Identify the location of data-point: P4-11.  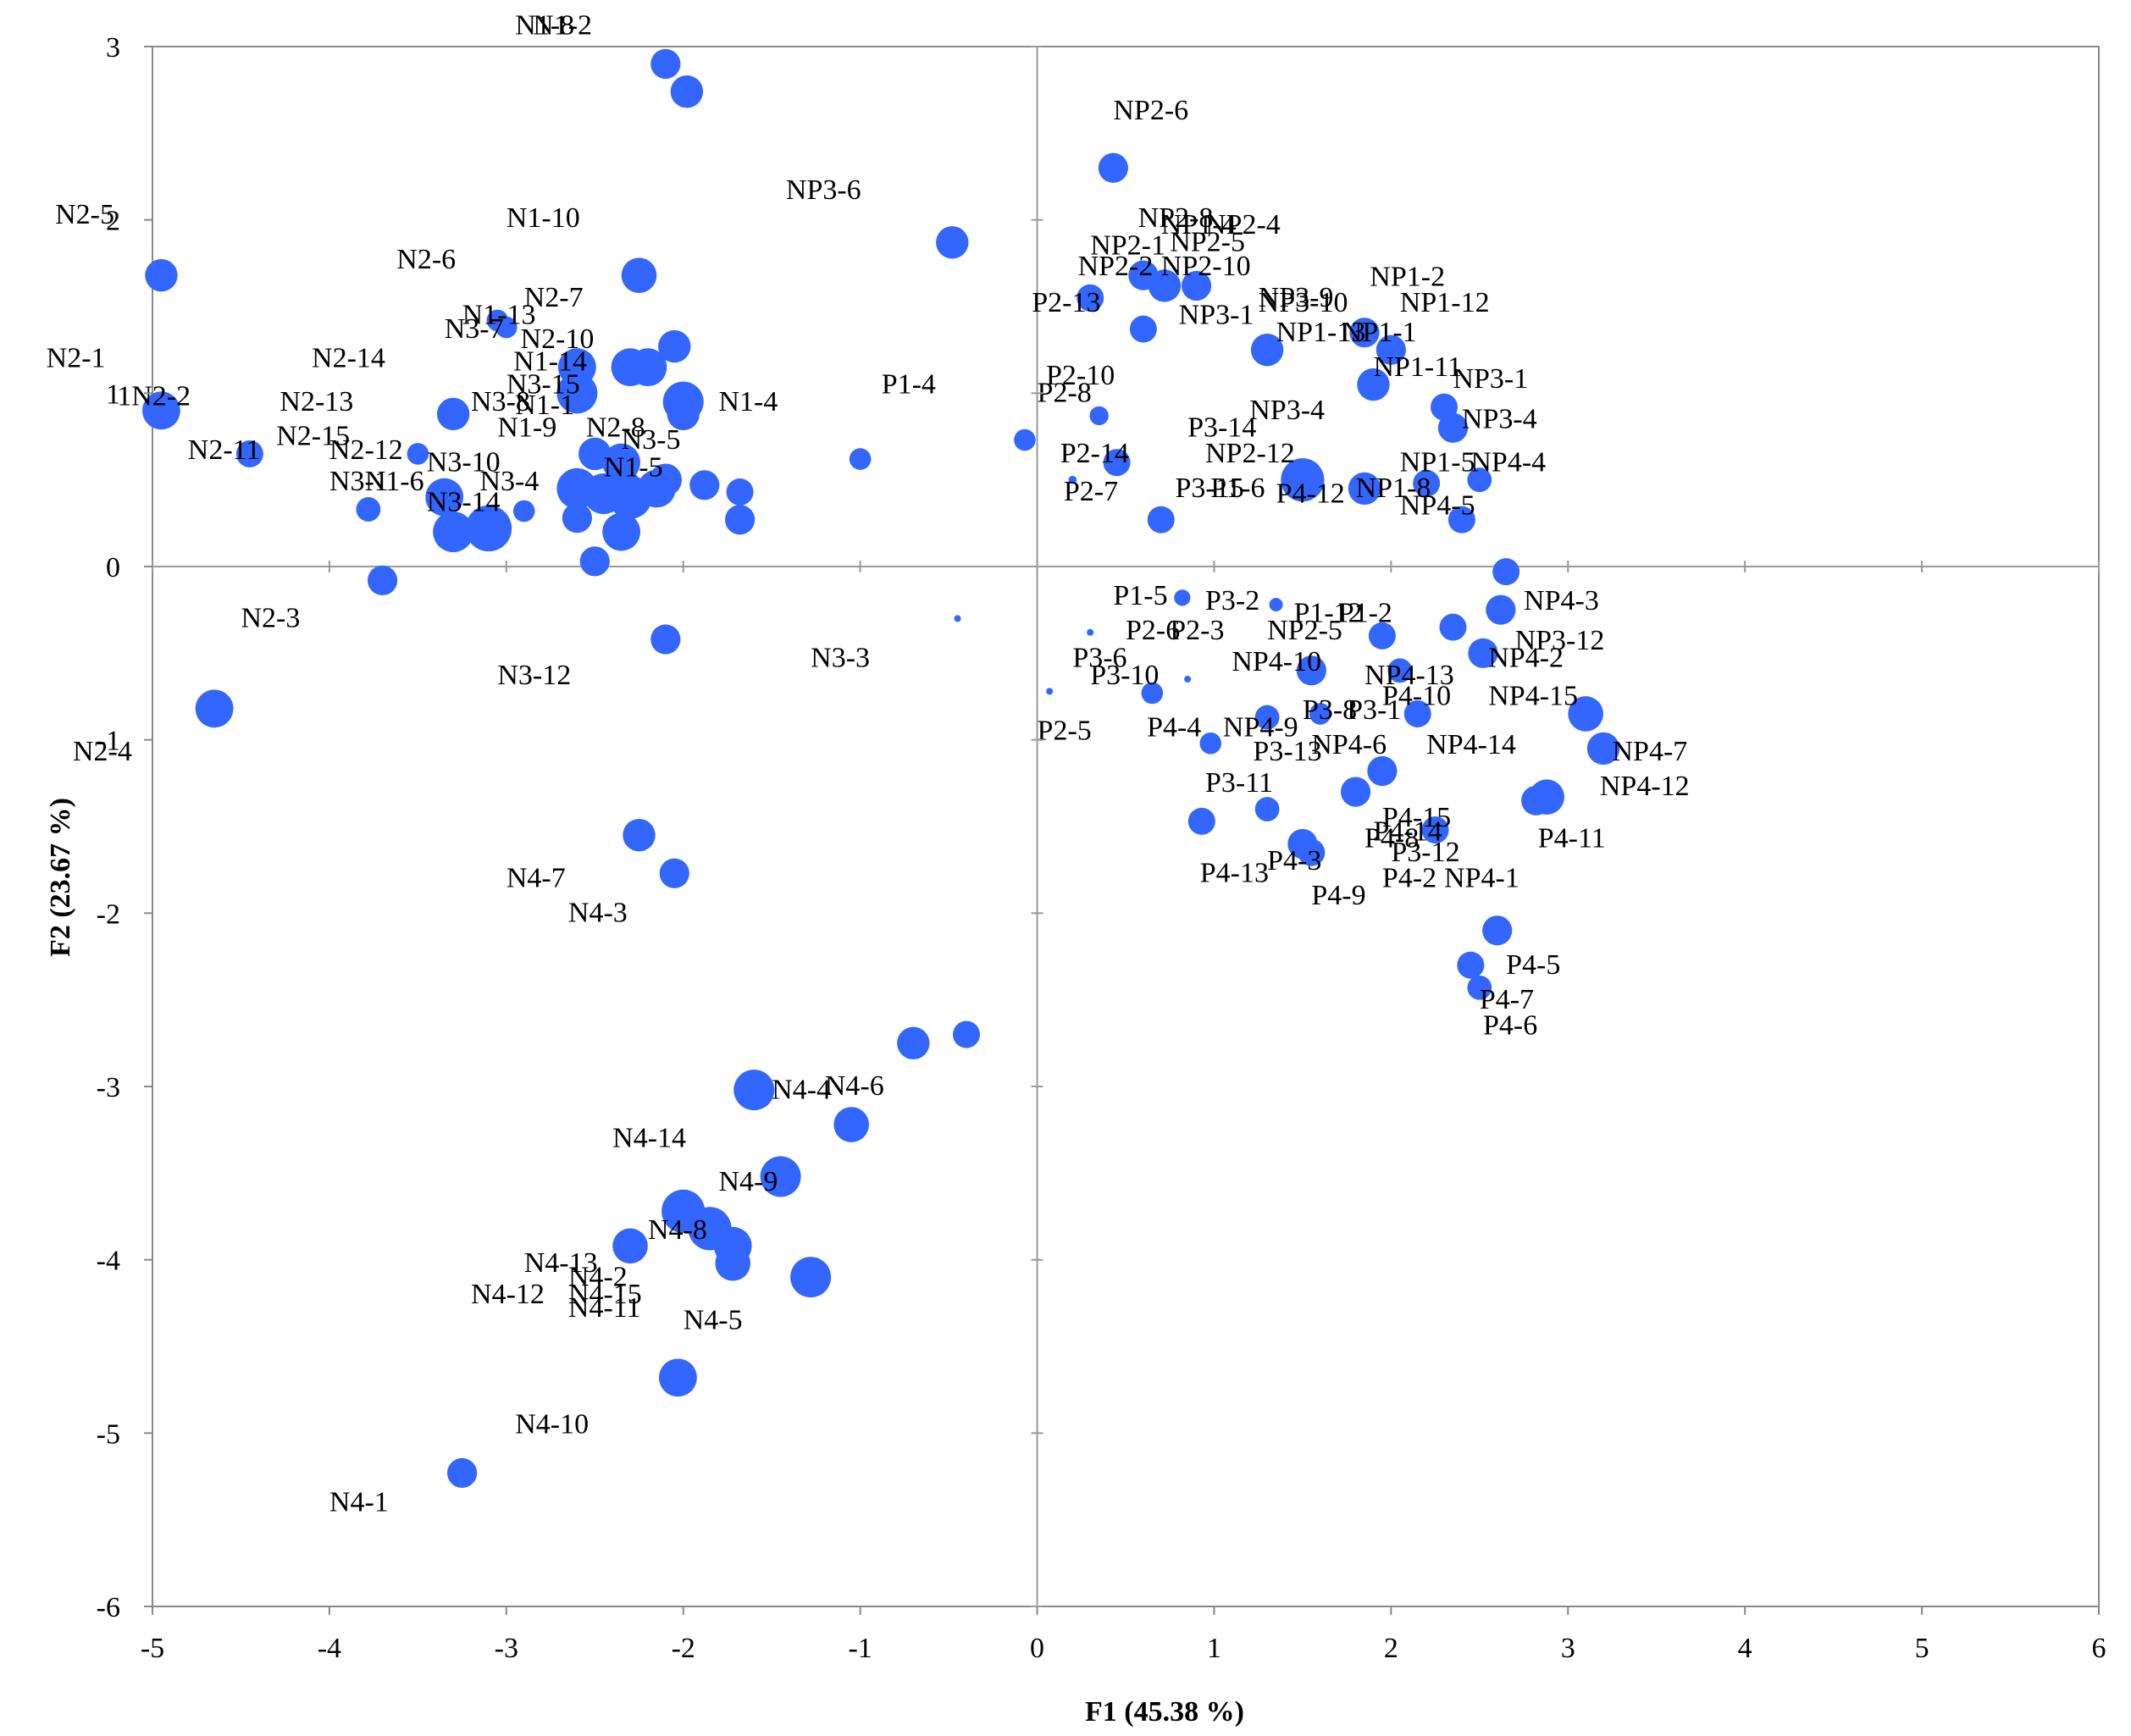
(1536, 800).